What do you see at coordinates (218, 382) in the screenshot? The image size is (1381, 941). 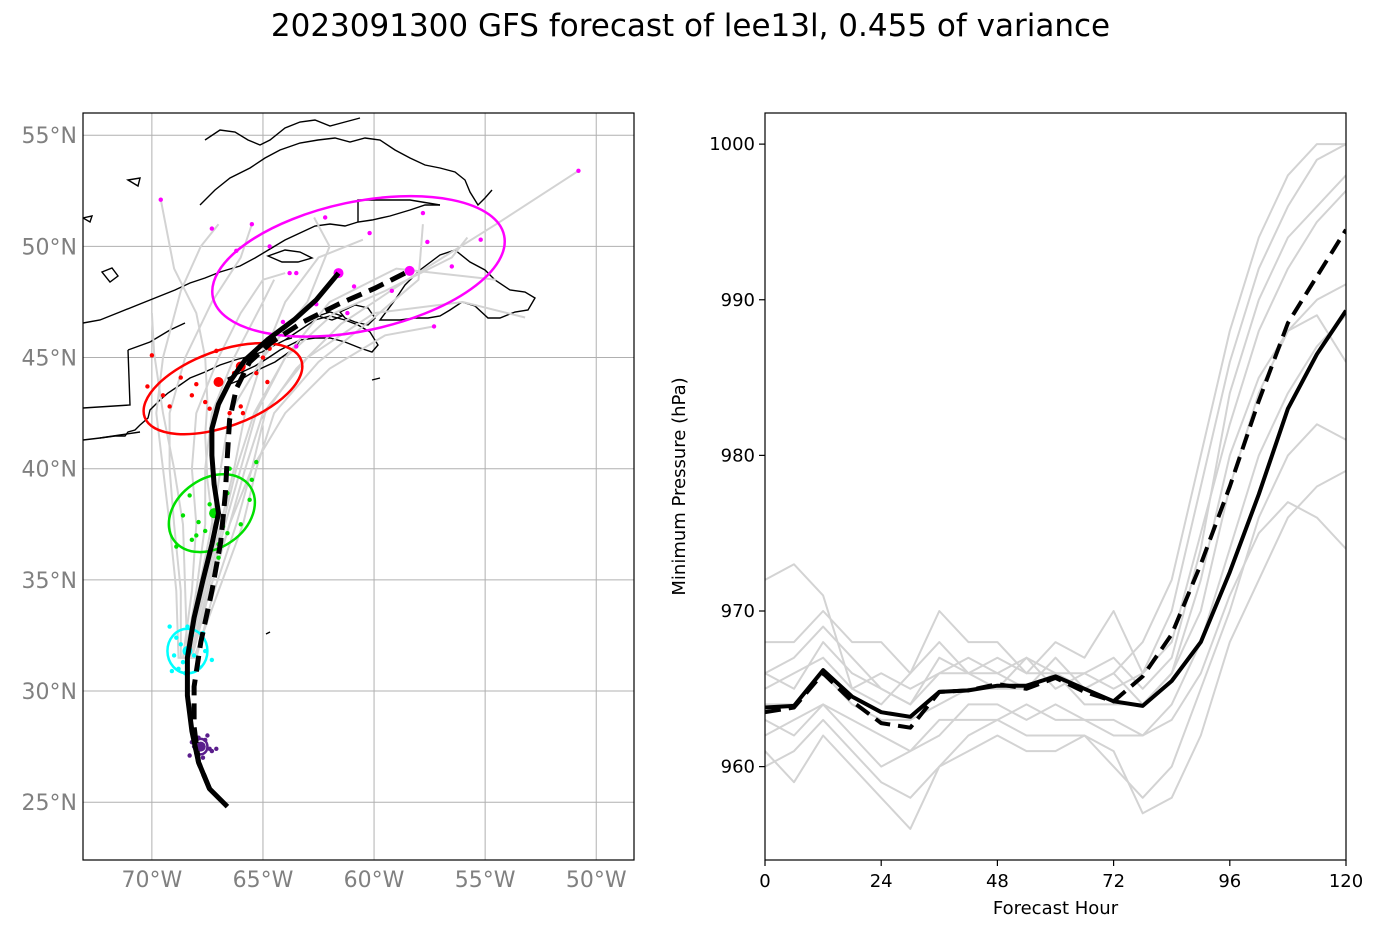 I see `det-position-96h` at bounding box center [218, 382].